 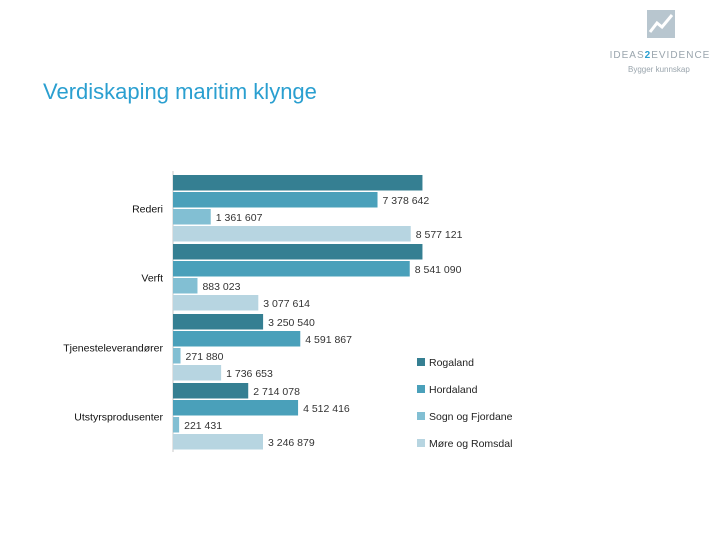 I want to click on legend-label: Sogn og Fjordane, so click(x=471, y=417).